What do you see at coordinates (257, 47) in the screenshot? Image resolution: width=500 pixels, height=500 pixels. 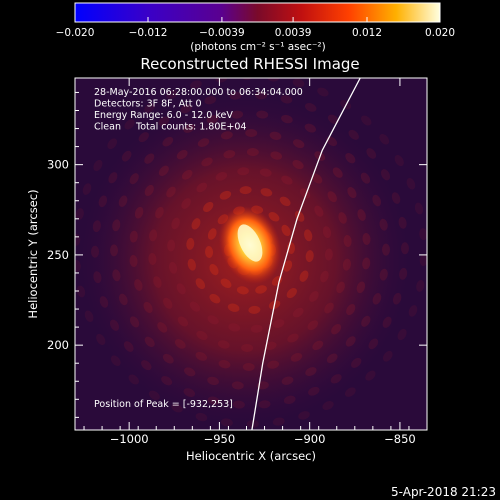 I see `colorbar-unit-label: (photons cm⁻² s⁻¹ asec⁻²)` at bounding box center [257, 47].